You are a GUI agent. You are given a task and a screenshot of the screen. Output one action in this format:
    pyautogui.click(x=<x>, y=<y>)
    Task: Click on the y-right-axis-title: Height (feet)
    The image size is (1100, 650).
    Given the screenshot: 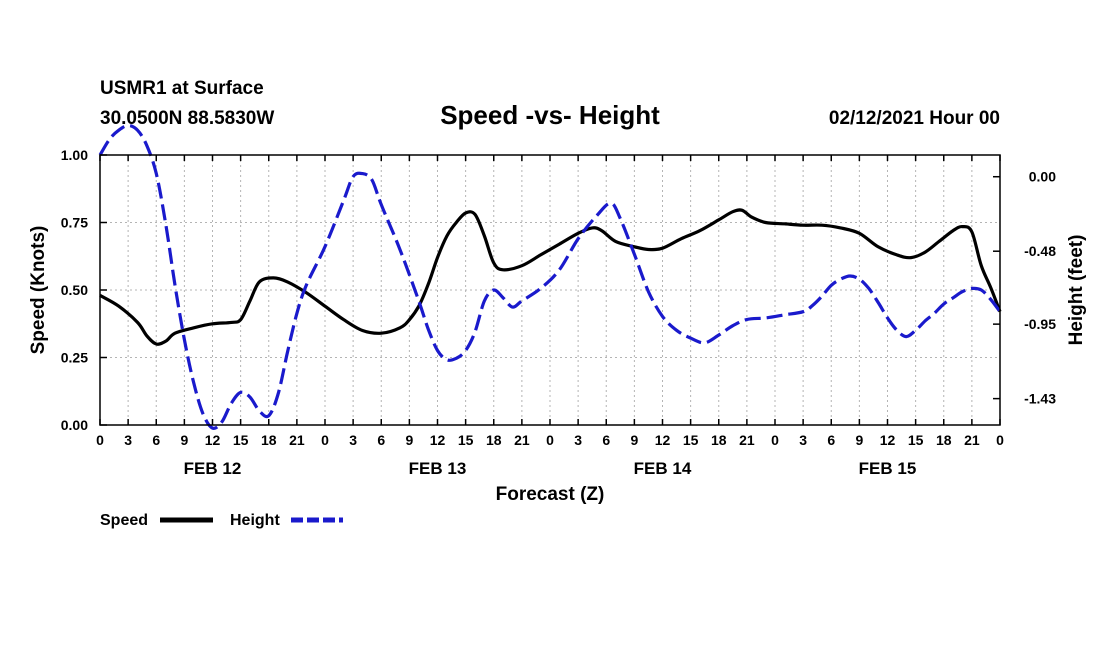 What is the action you would take?
    pyautogui.click(x=1076, y=290)
    